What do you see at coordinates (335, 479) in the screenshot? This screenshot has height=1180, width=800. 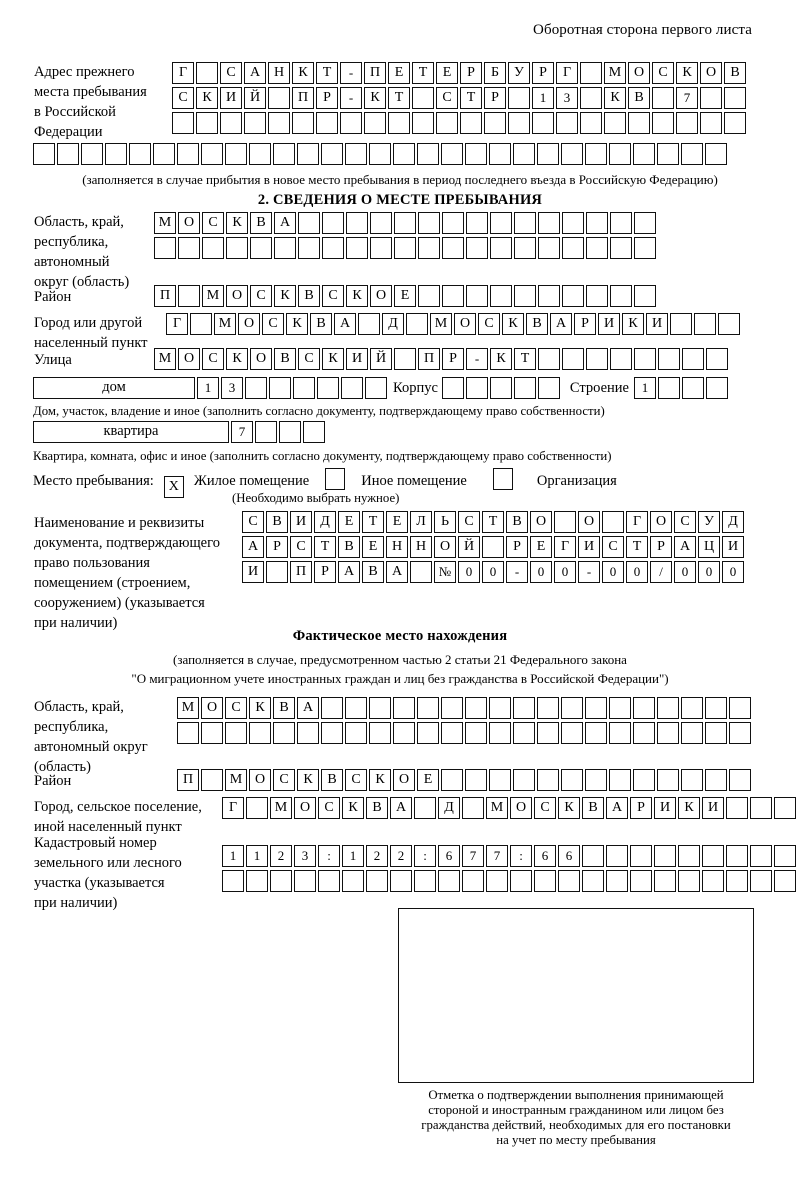 I see `stay-type-option2-checkbox` at bounding box center [335, 479].